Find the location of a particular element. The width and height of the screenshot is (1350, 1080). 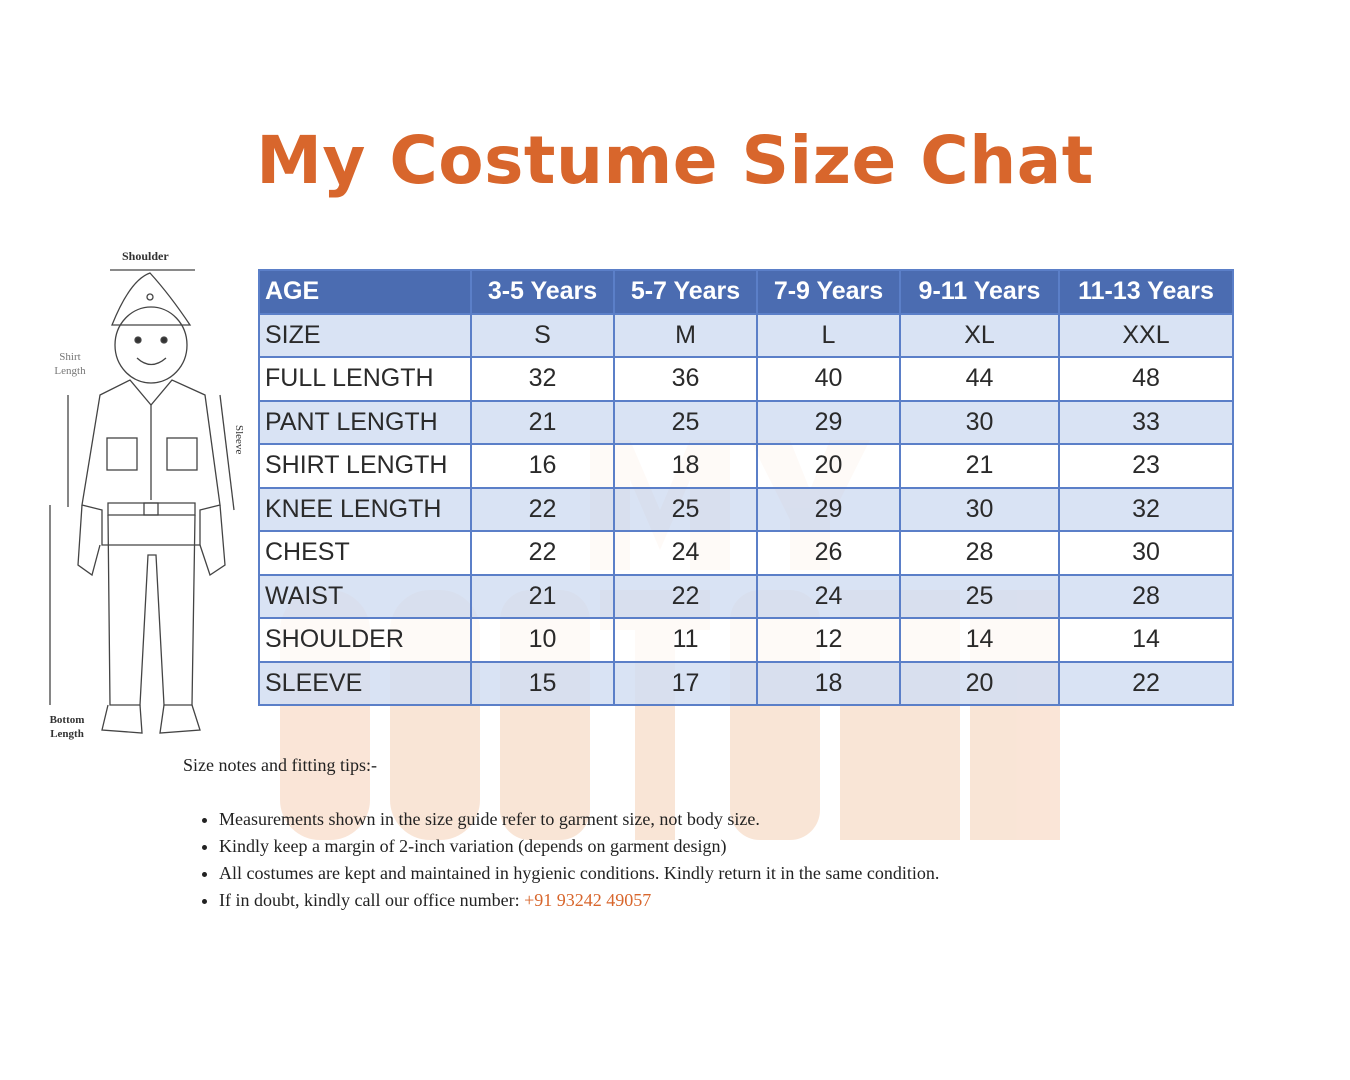

table-row: PANT LENGTH 21 25 29 30 33 is located at coordinates (746, 422).